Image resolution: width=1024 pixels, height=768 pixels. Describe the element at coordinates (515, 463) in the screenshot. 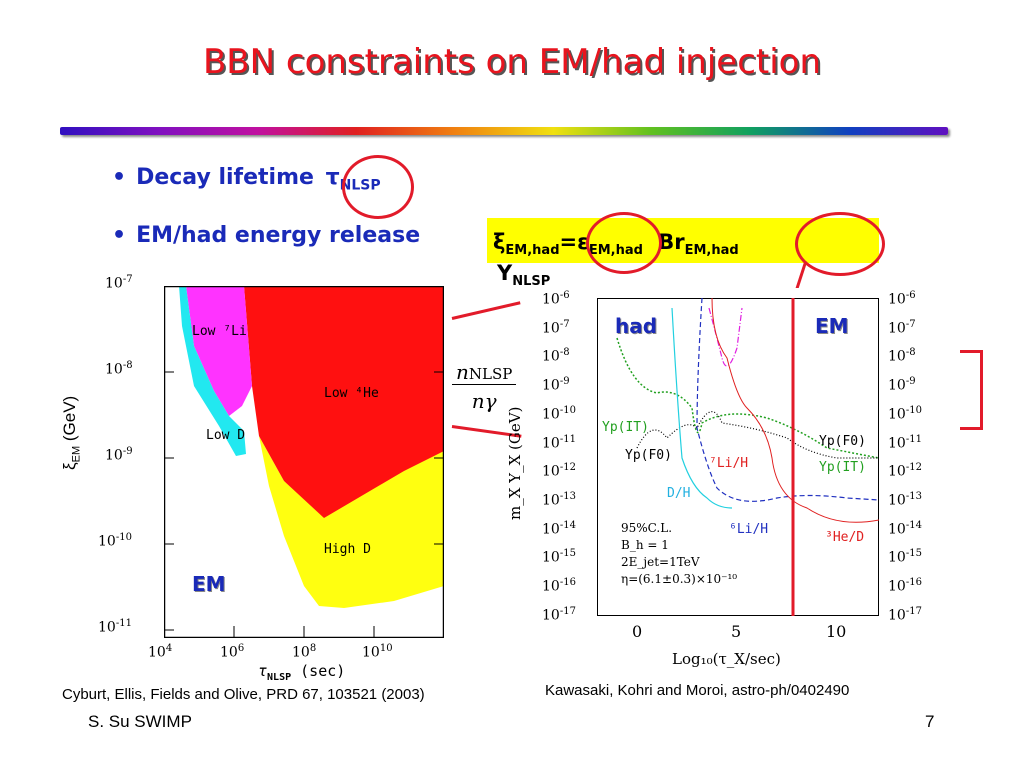

I see `right-ylabel: m_X Y_X (GeV)` at that location.